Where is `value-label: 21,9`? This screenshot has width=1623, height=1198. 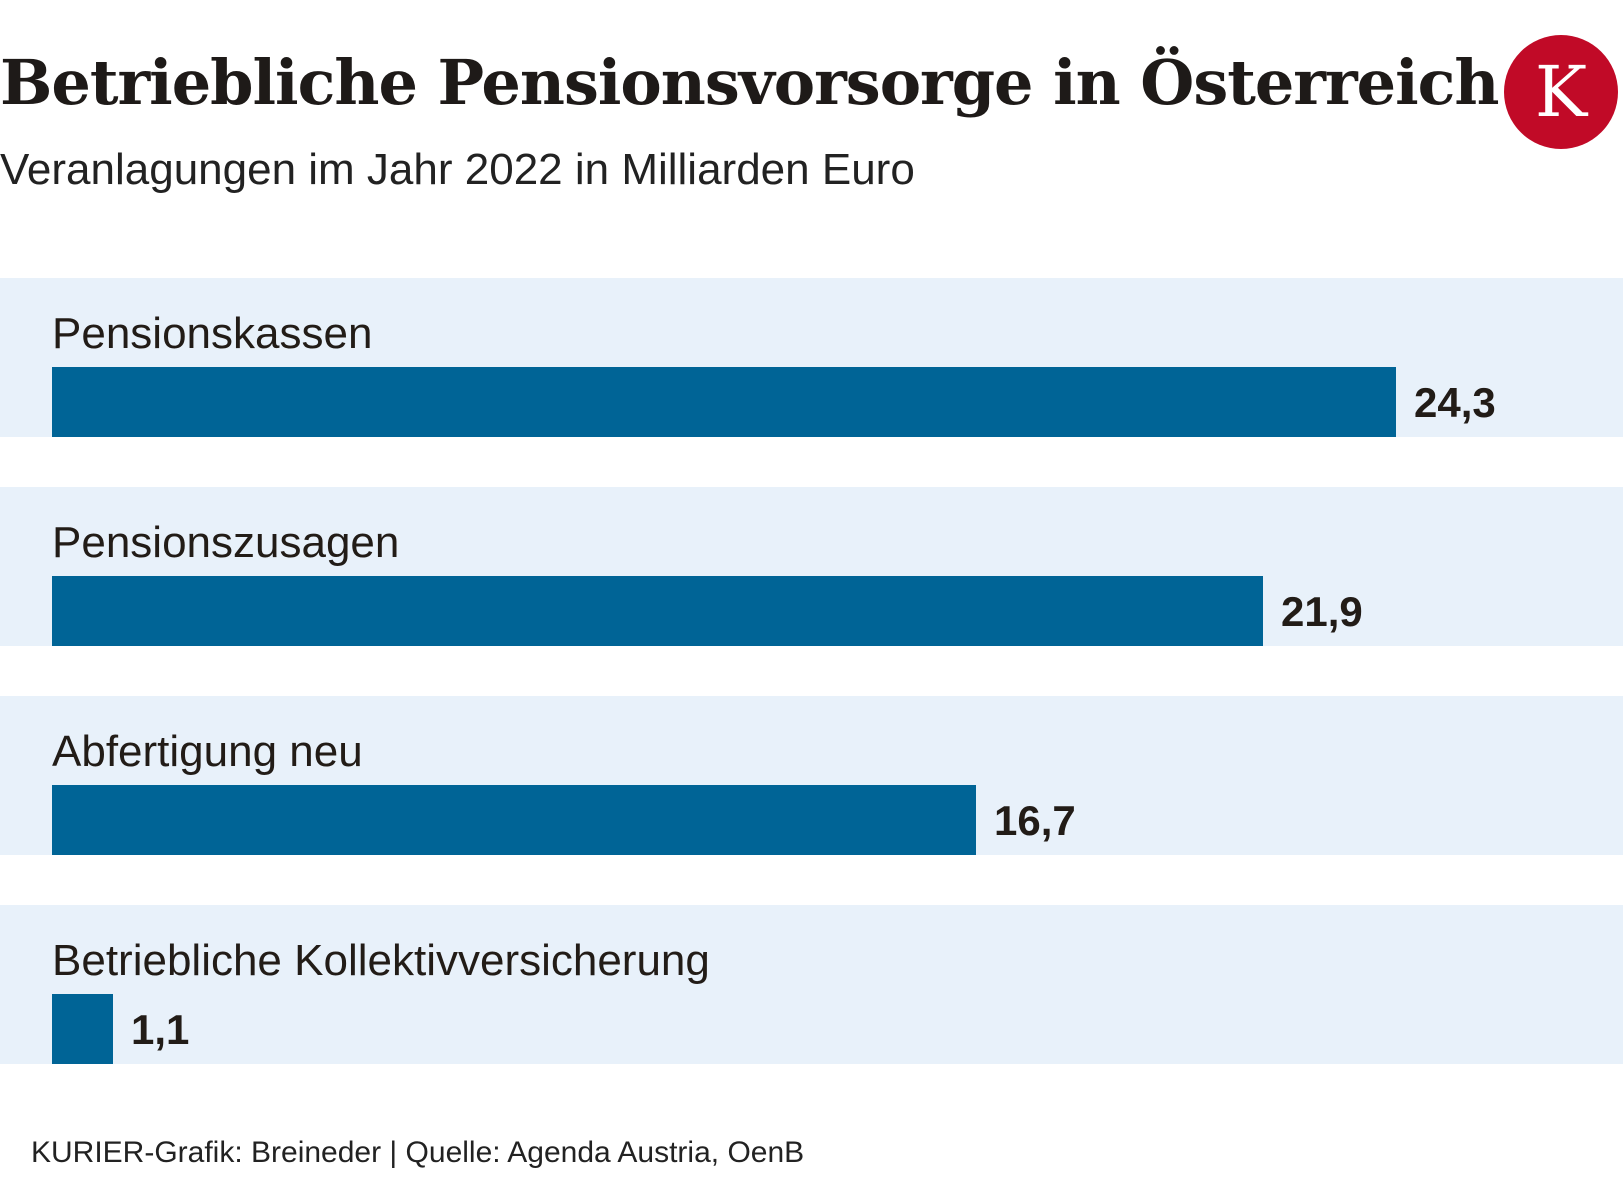
value-label: 21,9 is located at coordinates (1322, 611).